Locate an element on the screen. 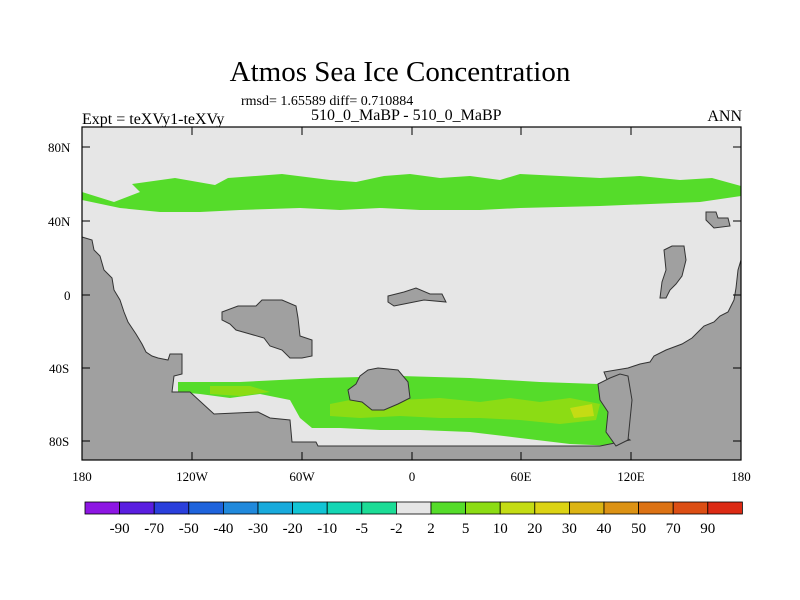 This screenshot has height=600, width=800. colorbar-label: -10 is located at coordinates (327, 529).